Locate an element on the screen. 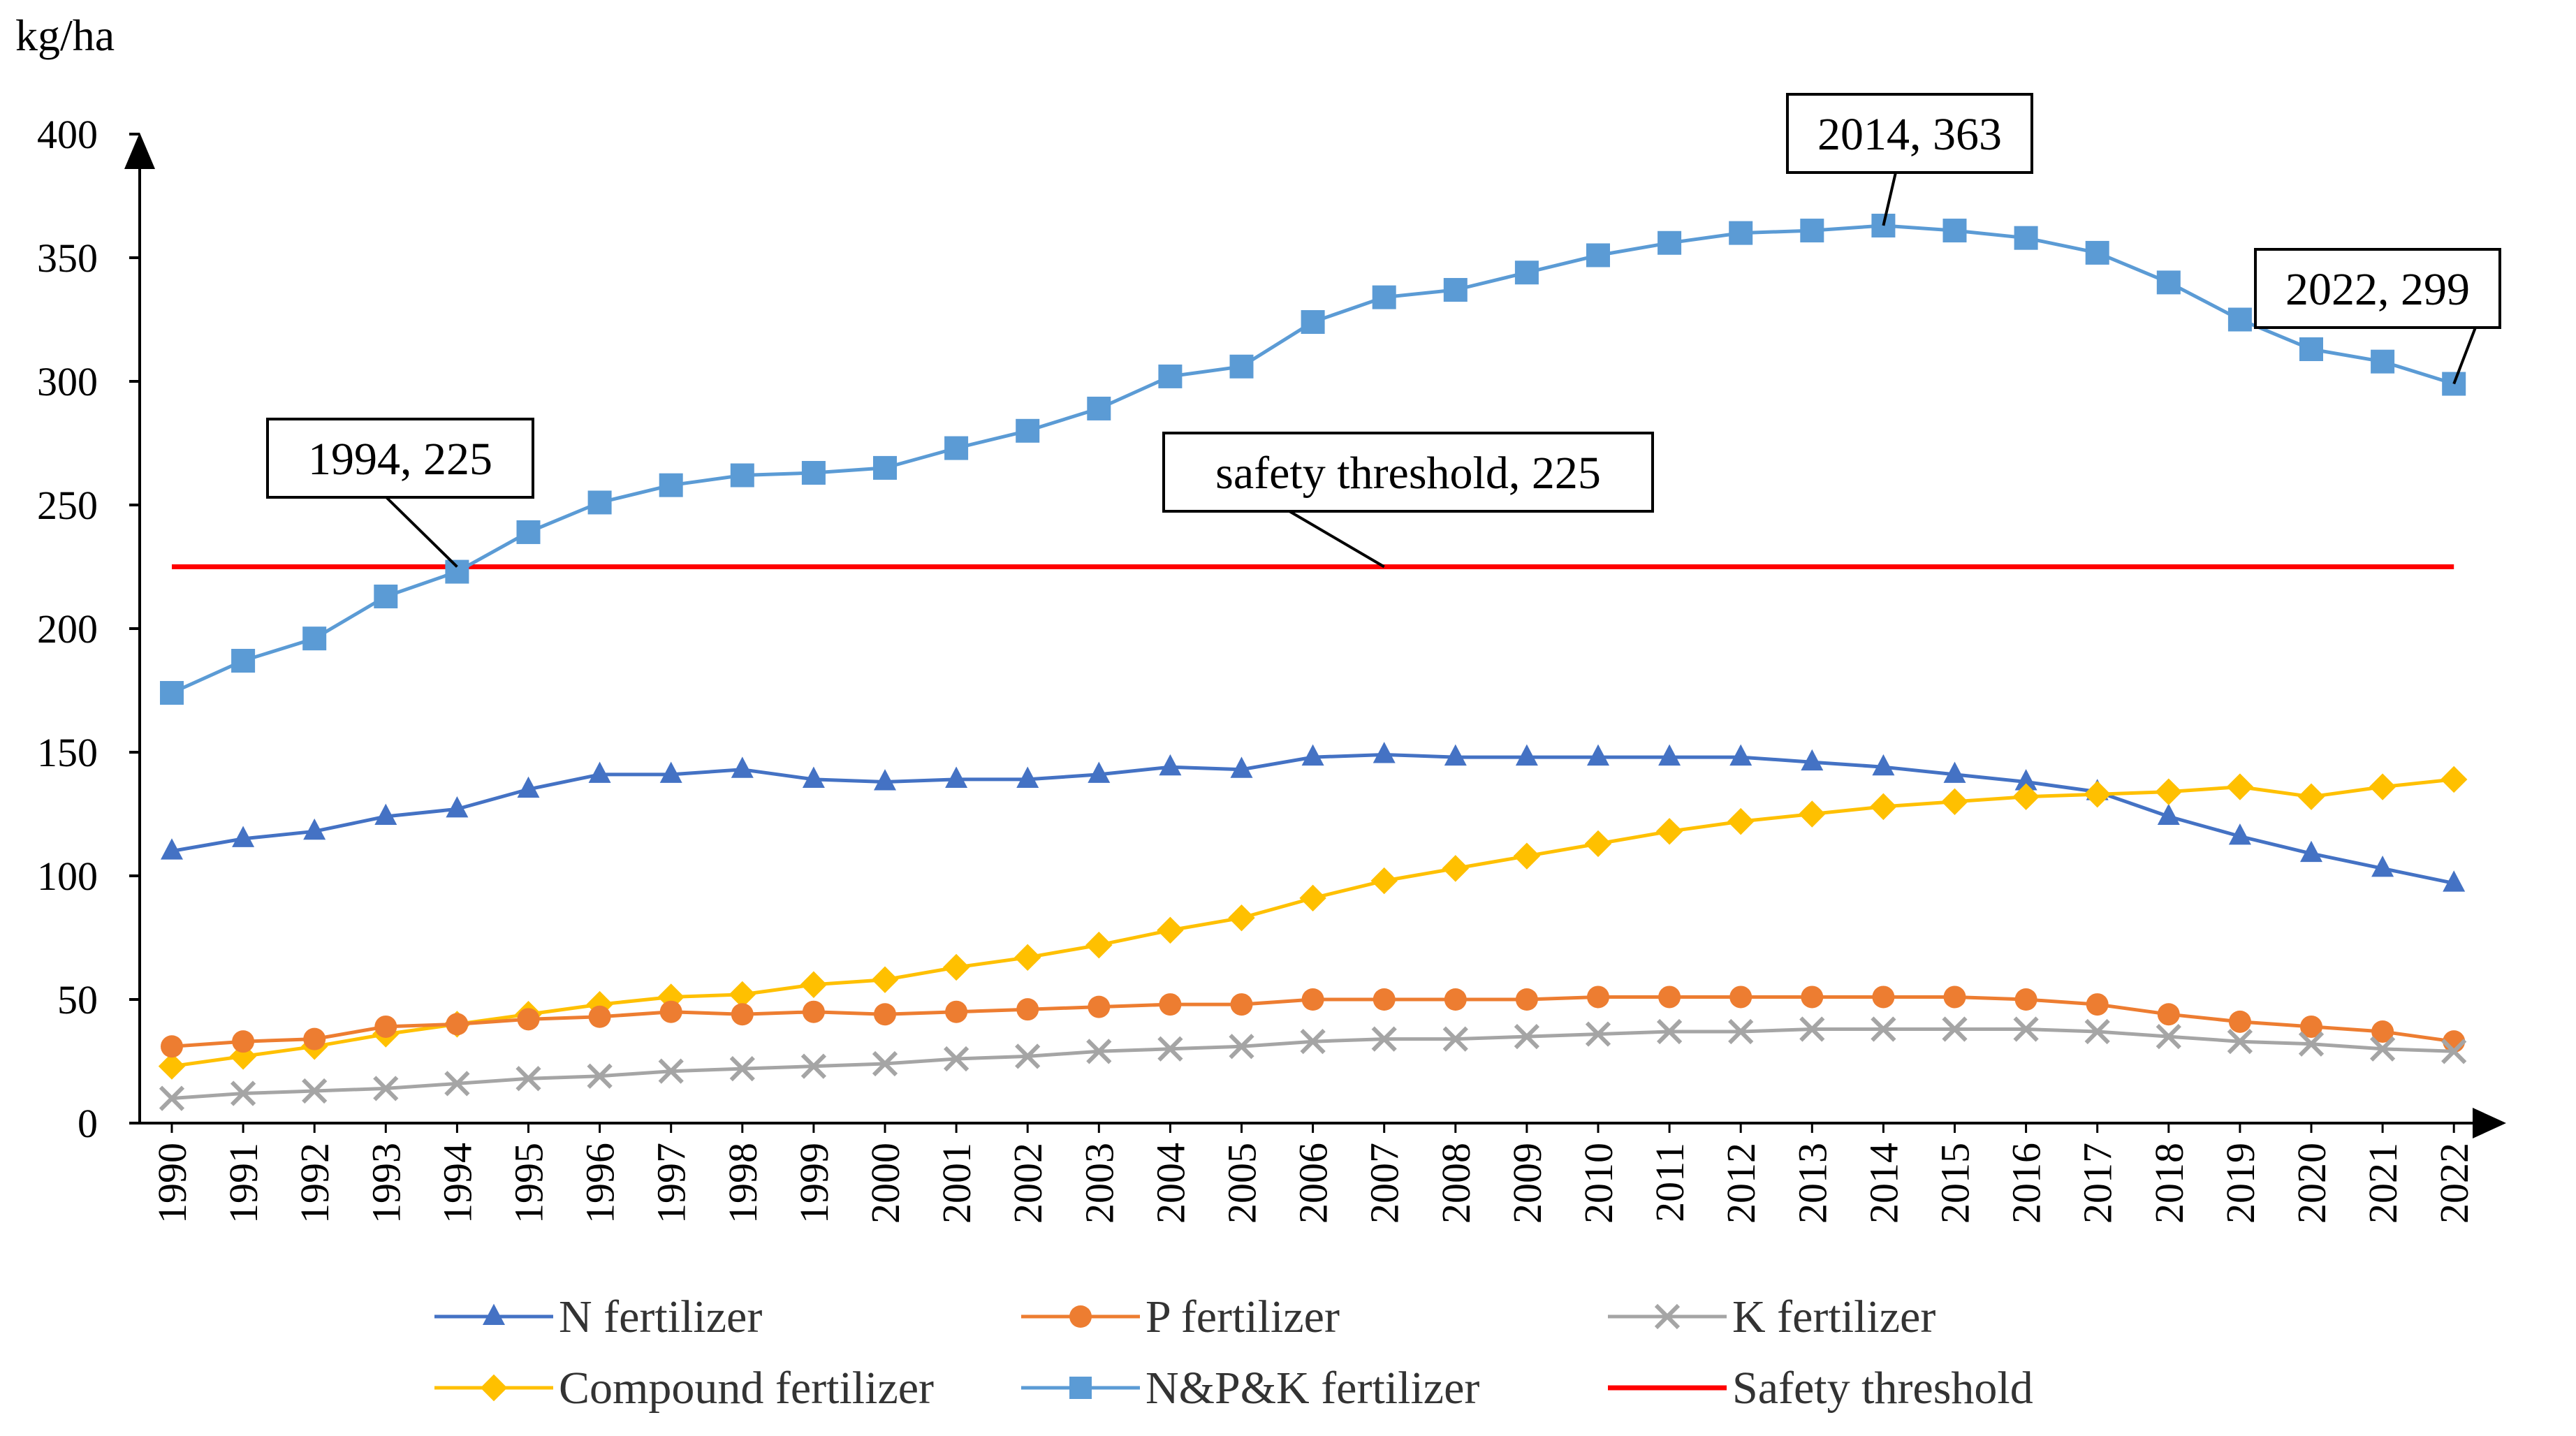 The width and height of the screenshot is (2576, 1436). y-tick-label: 150 is located at coordinates (67, 752).